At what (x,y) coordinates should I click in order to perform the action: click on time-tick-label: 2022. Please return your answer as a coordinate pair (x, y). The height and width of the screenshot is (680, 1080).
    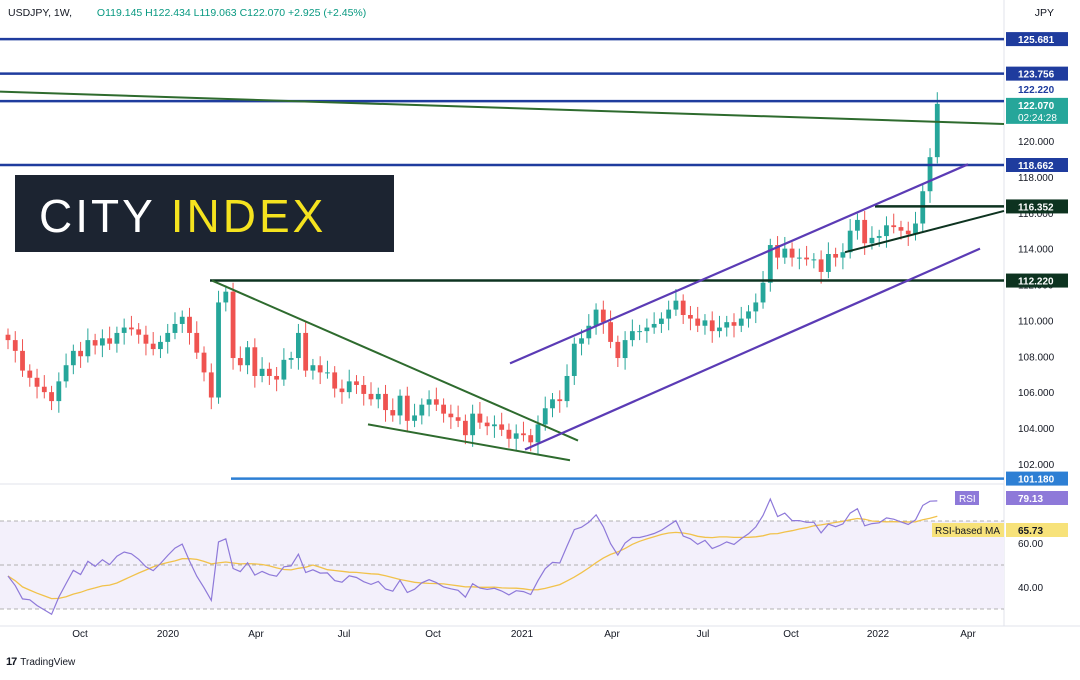
    Looking at the image, I should click on (878, 634).